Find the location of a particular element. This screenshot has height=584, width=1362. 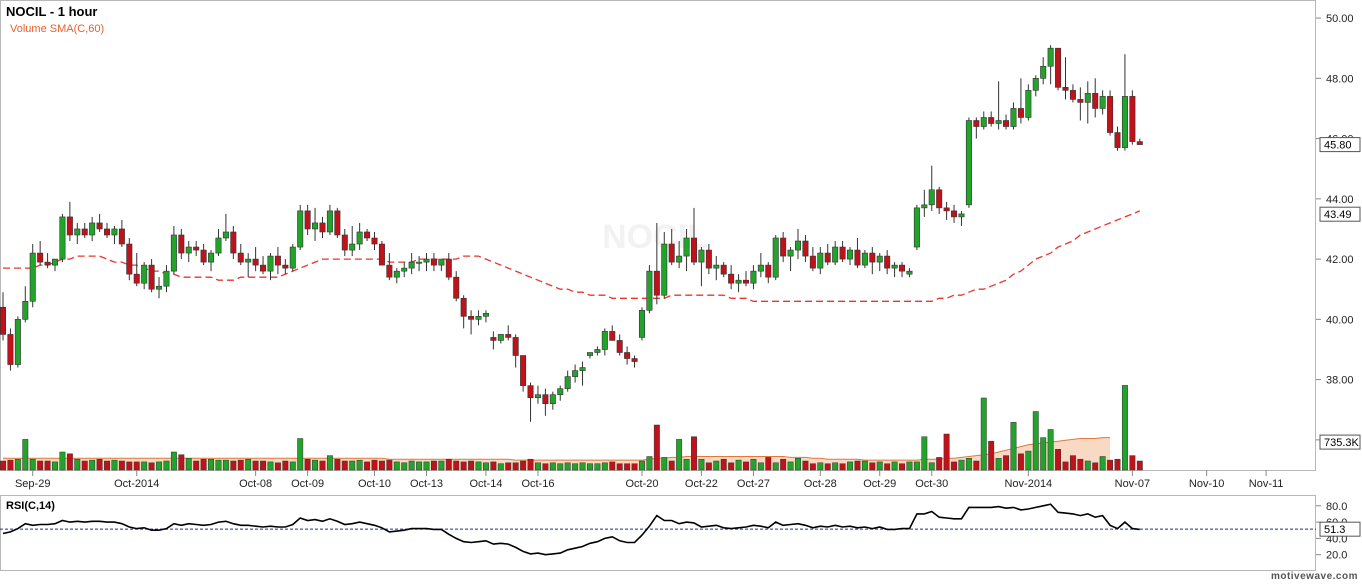

last-price-tag-box is located at coordinates (1340, 145).